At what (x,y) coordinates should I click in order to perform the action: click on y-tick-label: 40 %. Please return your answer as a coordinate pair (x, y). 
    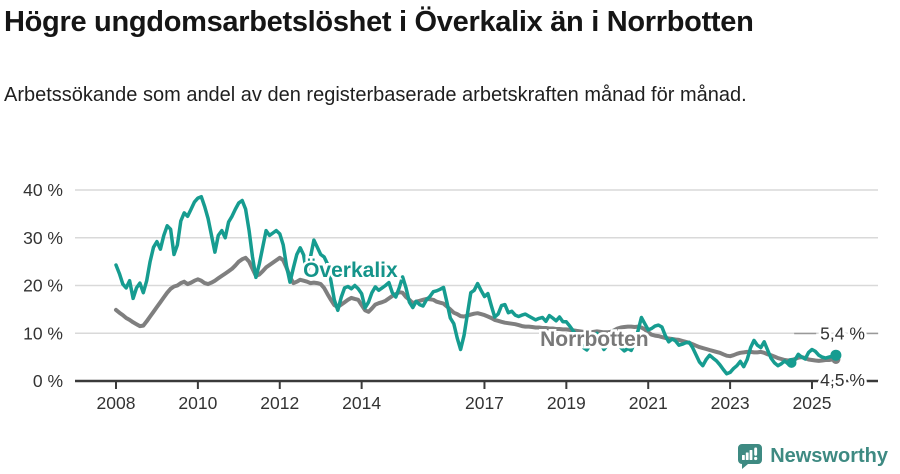
    Looking at the image, I should click on (43, 190).